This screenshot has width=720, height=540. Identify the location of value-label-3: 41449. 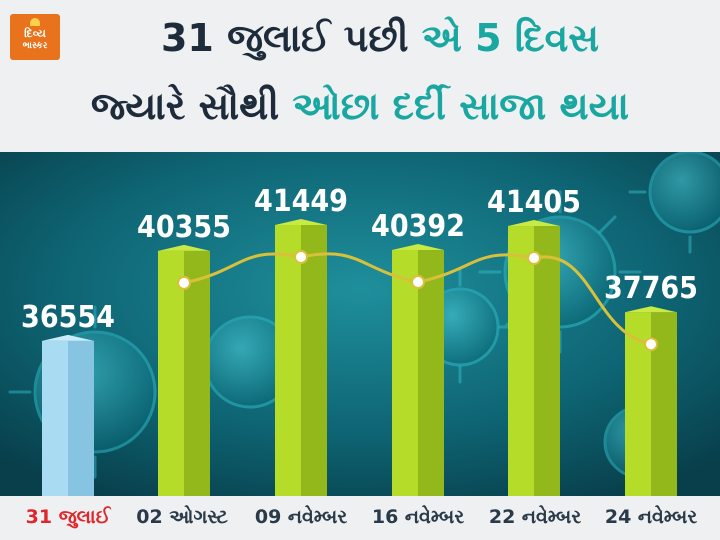
(301, 201).